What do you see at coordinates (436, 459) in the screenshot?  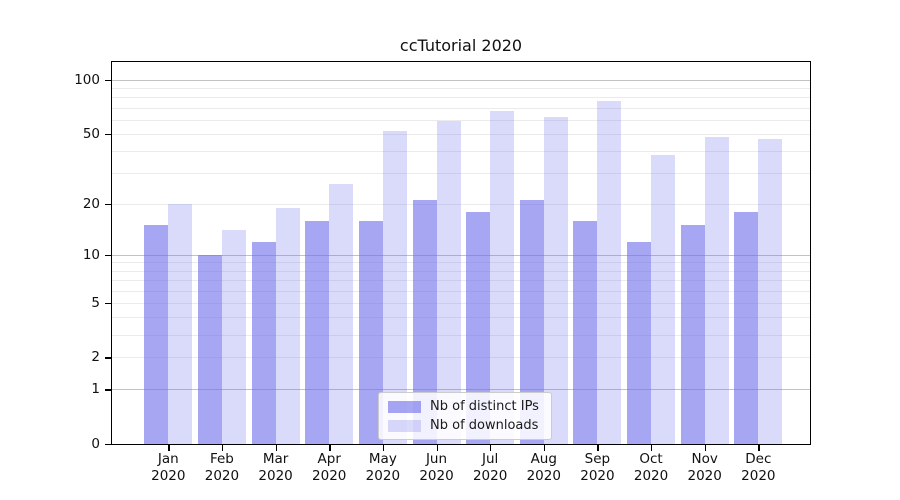 I see `x-label-month: Jun` at bounding box center [436, 459].